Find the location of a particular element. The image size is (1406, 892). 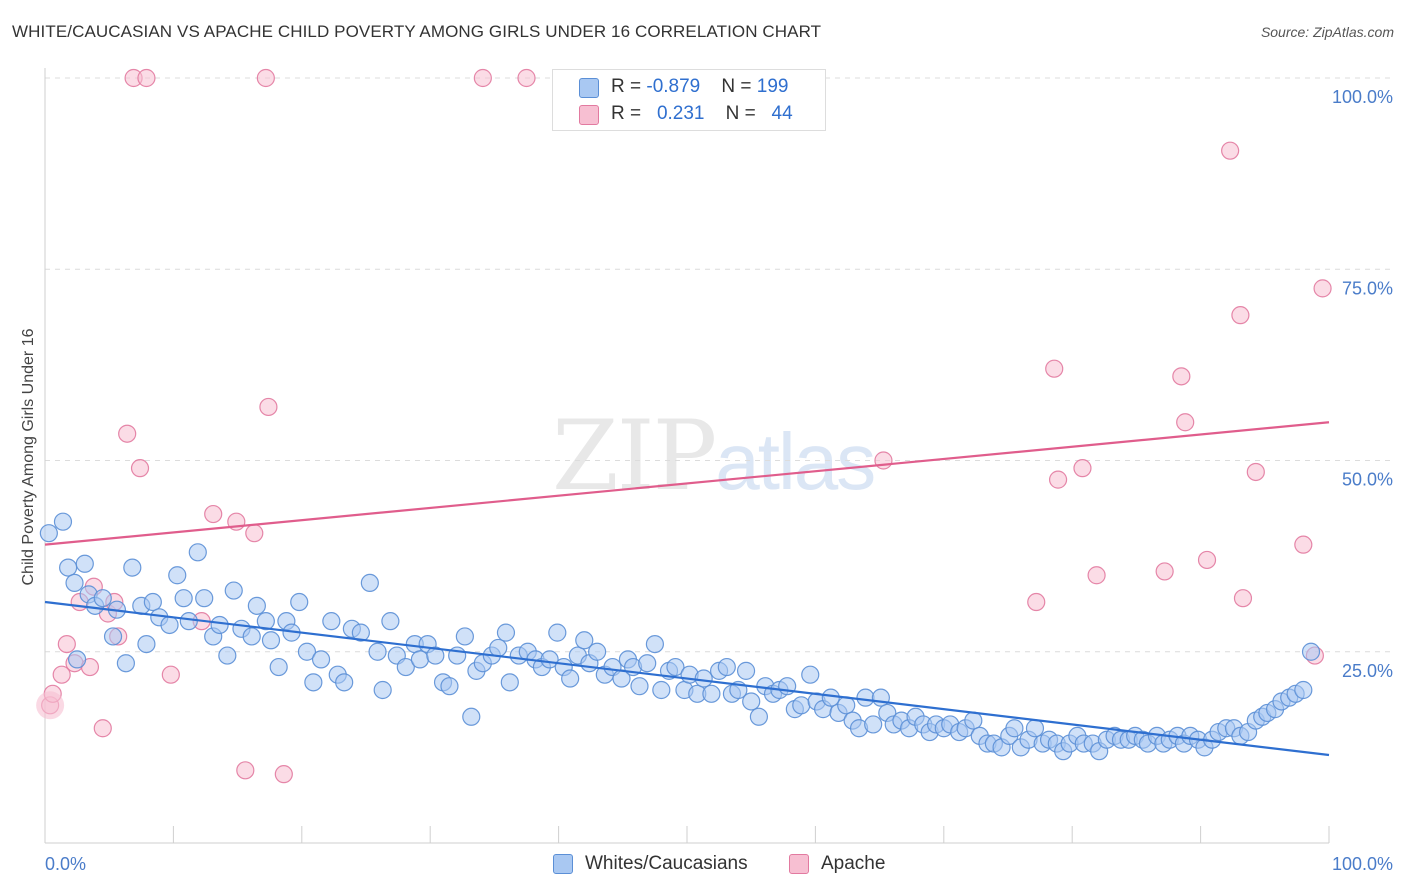

legend-label-white: Whites/Caucasians is located at coordinates (666, 863).